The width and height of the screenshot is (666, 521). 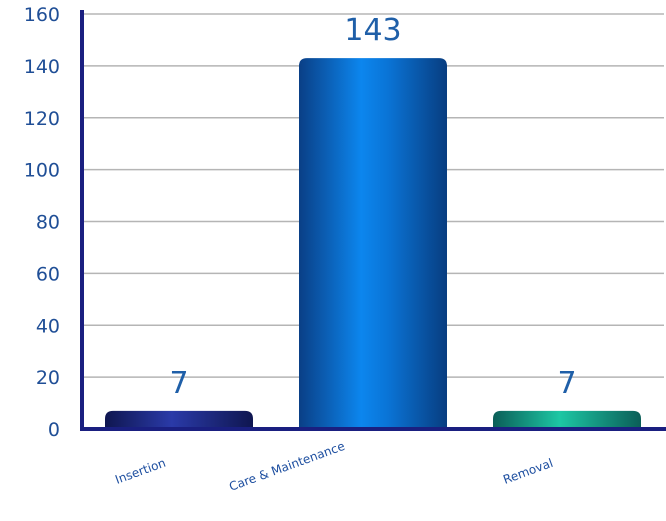 I want to click on x-category-label: Removal, so click(x=528, y=471).